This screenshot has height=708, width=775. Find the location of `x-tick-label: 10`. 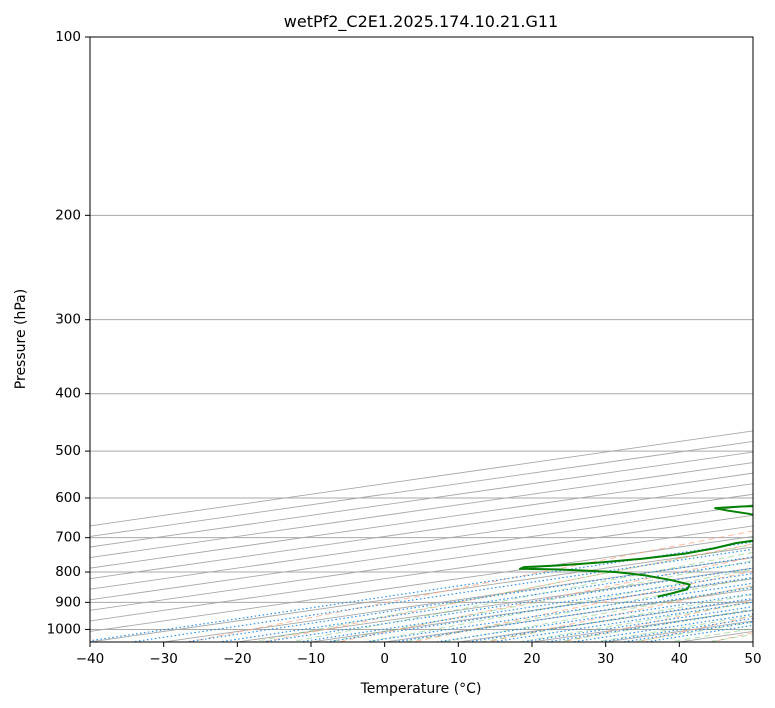

x-tick-label: 10 is located at coordinates (458, 659).